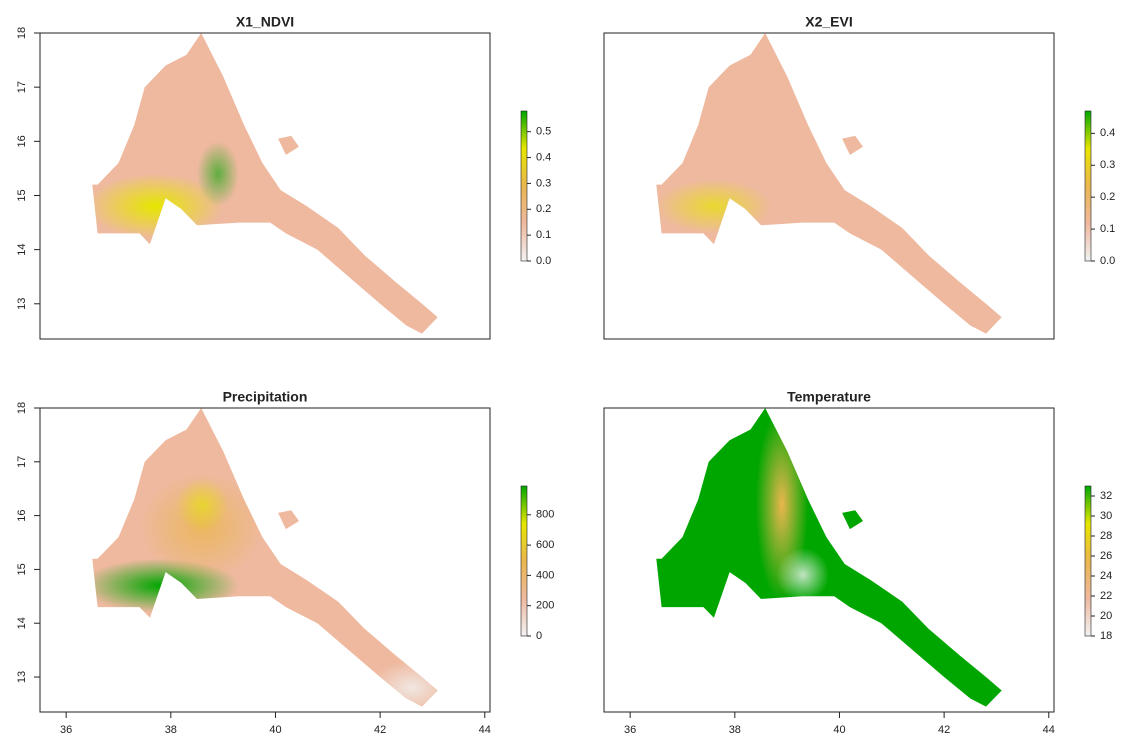 Image resolution: width=1122 pixels, height=742 pixels. Describe the element at coordinates (265, 22) in the screenshot. I see `panel-title: X1_NDVI` at that location.